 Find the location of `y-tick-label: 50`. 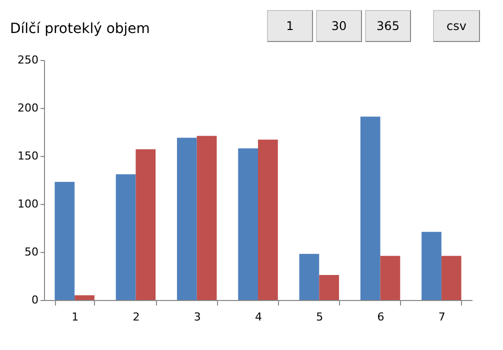

y-tick-label: 50 is located at coordinates (31, 252).